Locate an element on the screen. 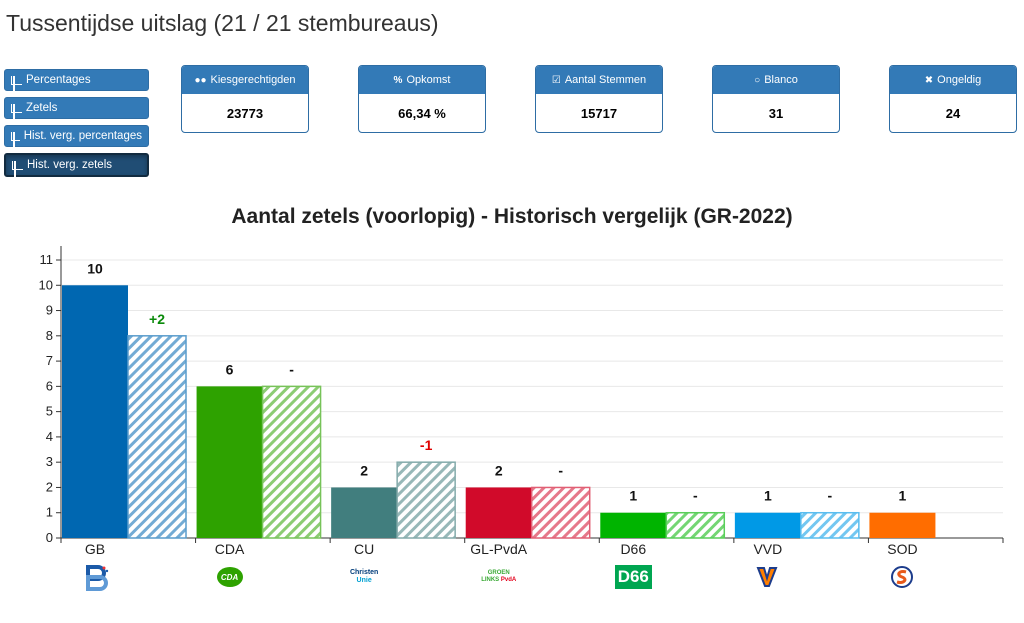 The width and height of the screenshot is (1024, 623). circle-icon: ○ is located at coordinates (757, 80).